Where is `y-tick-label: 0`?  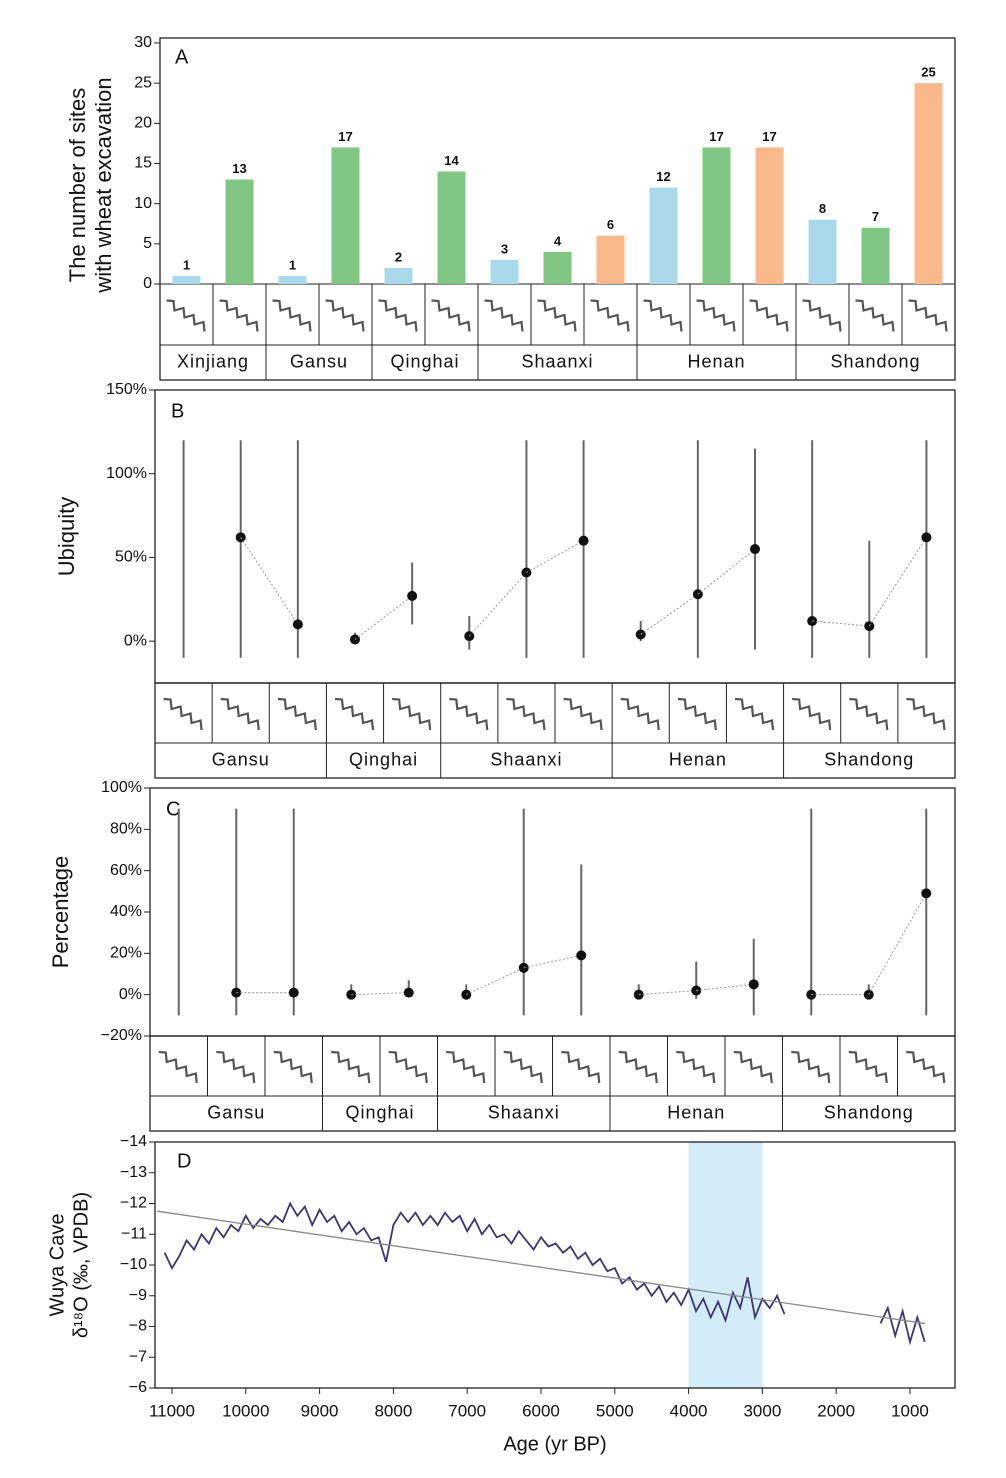 y-tick-label: 0 is located at coordinates (147, 283).